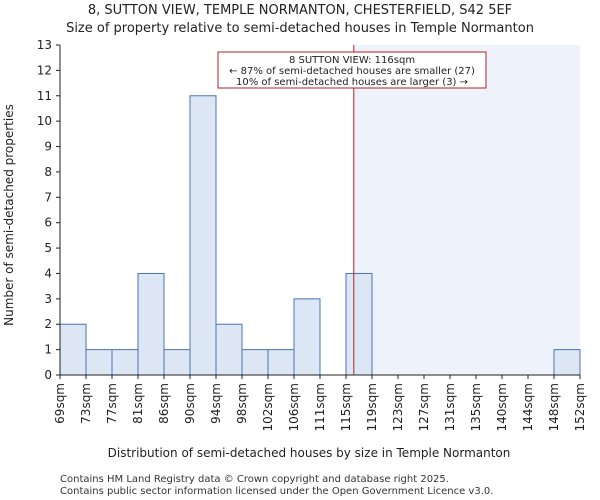 This screenshot has height=500, width=600. What do you see at coordinates (48, 223) in the screenshot?
I see `y-tick-label: 6` at bounding box center [48, 223].